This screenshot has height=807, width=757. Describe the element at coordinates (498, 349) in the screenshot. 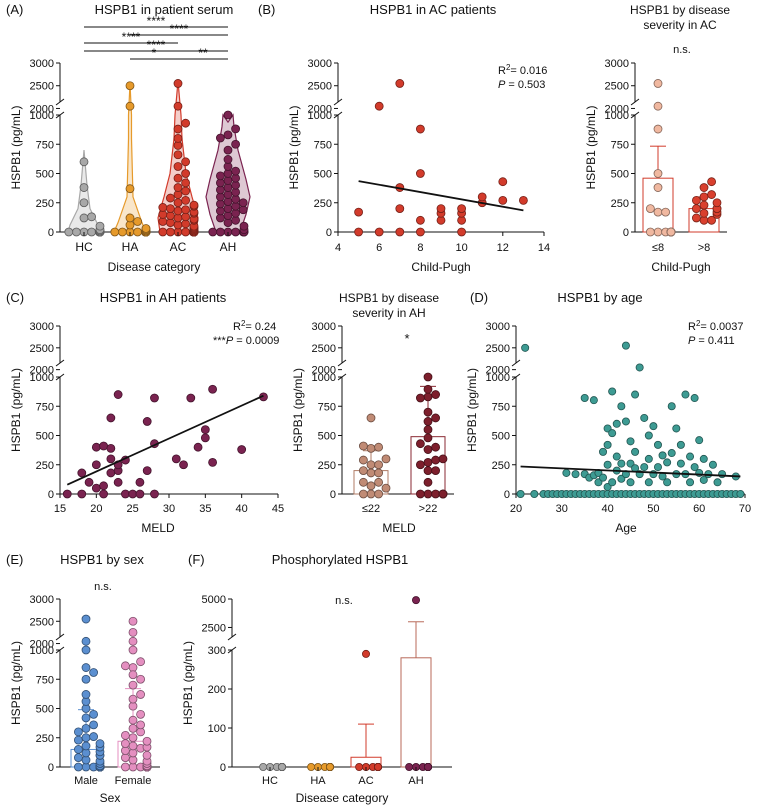

I see `y-tick-label: 2500` at that location.